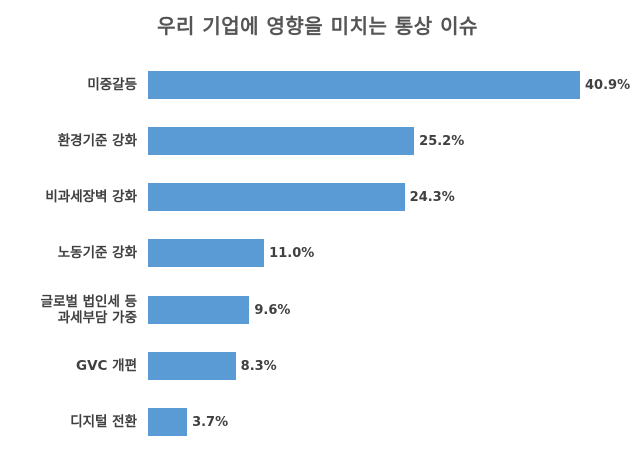 The image size is (635, 460). I want to click on value-label: 24.3%, so click(432, 197).